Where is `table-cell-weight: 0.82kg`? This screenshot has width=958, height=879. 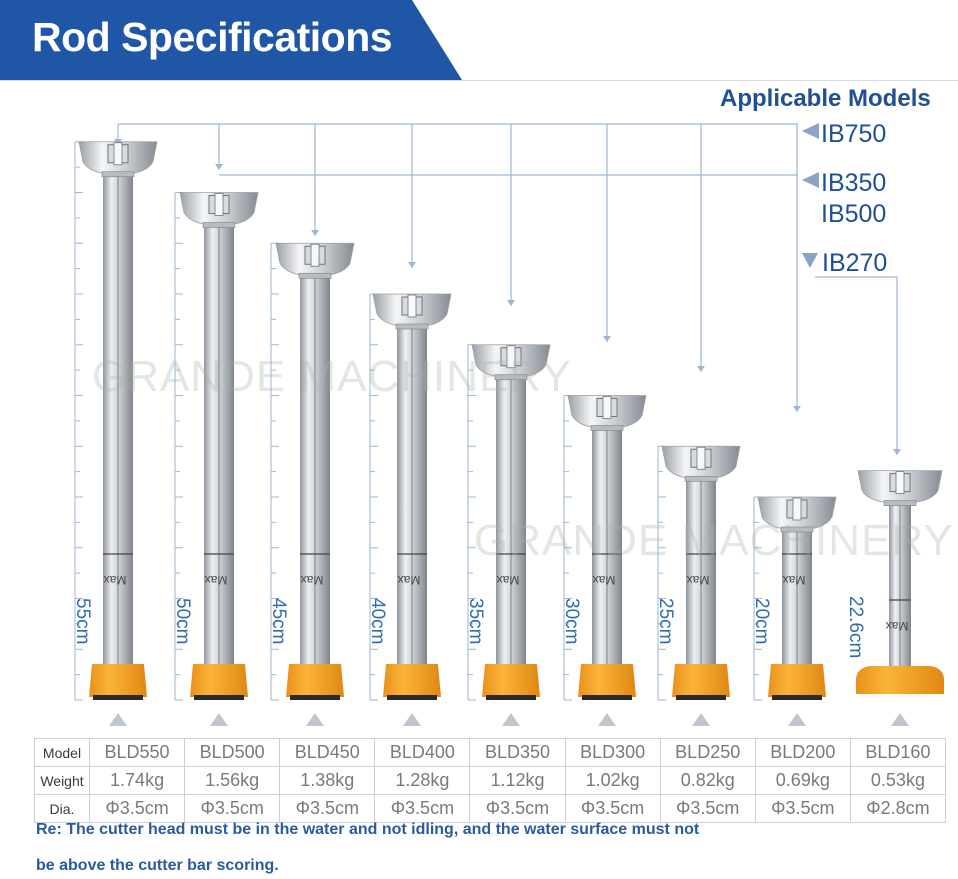 table-cell-weight: 0.82kg is located at coordinates (707, 780).